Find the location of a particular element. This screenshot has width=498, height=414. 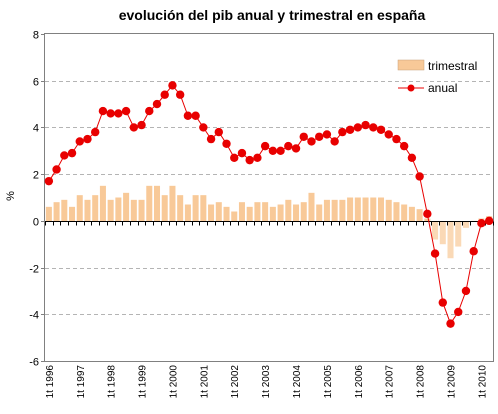

y-tick-label: 8 is located at coordinates (36, 36).